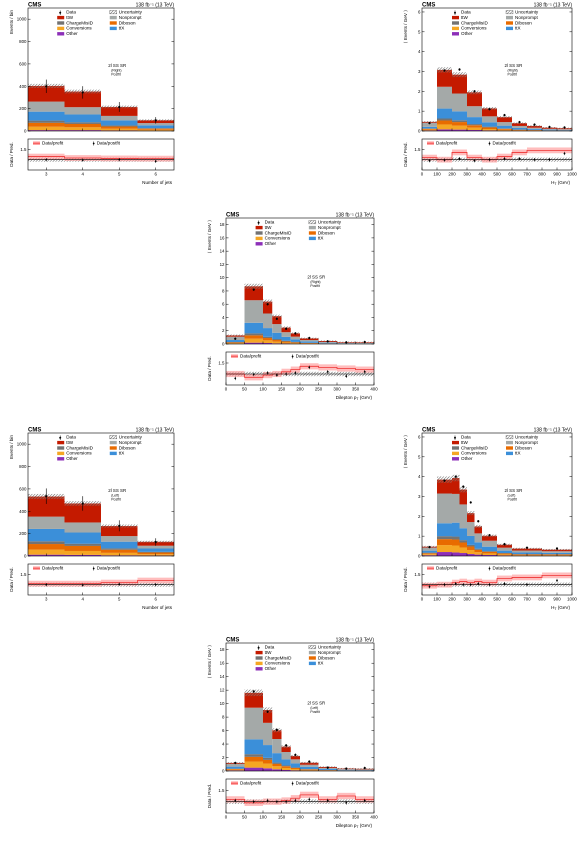 This screenshot has height=850, width=580. I want to click on legend-marker-uncertainty, so click(509, 12).